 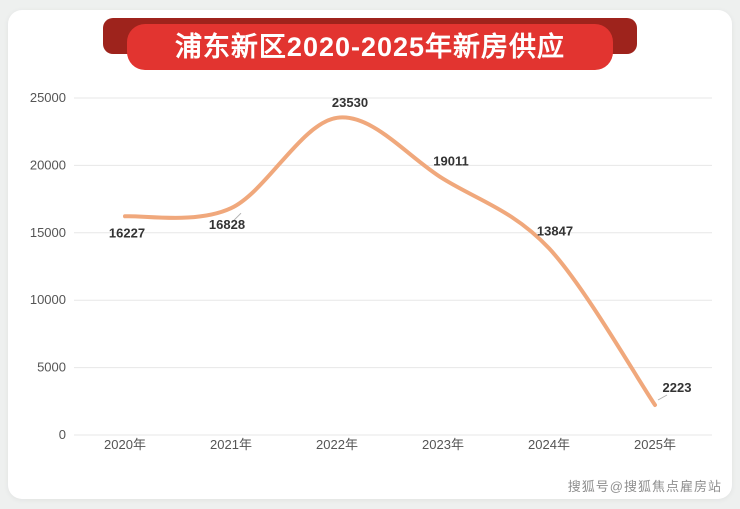 I want to click on x-axis-tick-label: 2020年, so click(x=125, y=444).